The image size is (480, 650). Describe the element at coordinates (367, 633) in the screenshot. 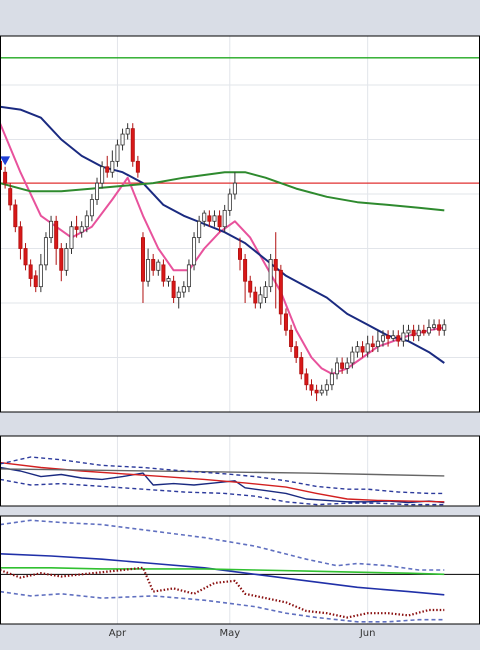

I see `x-tick-label: Jun` at that location.